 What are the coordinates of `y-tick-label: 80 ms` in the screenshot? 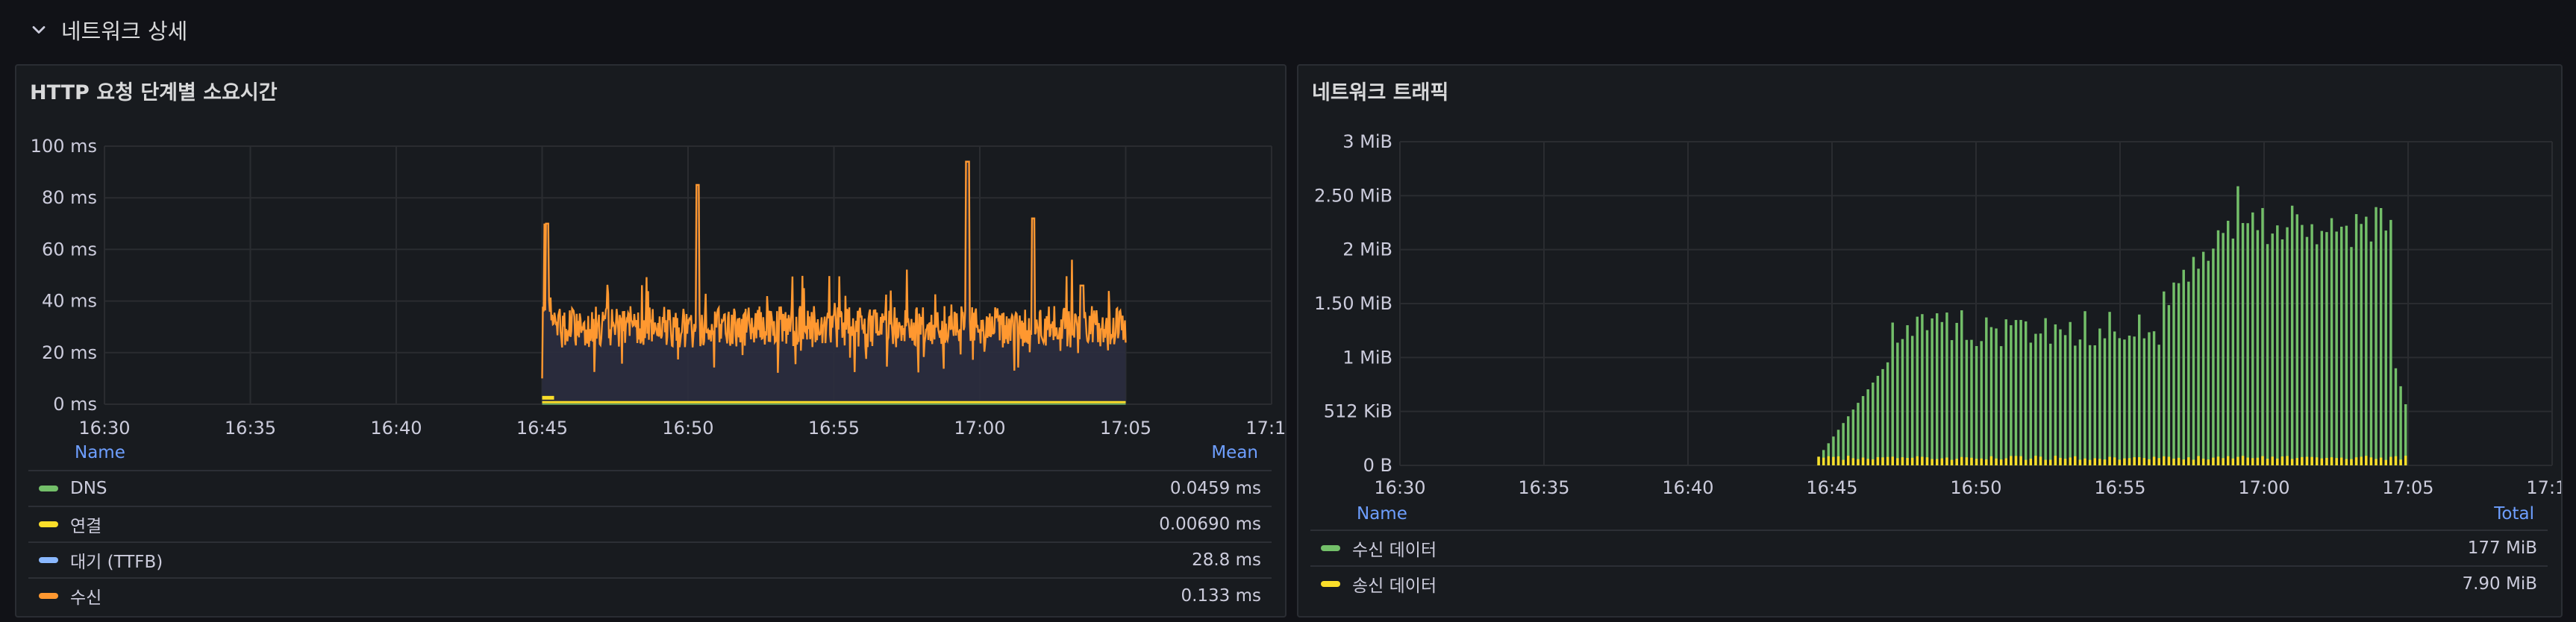 It's located at (69, 197).